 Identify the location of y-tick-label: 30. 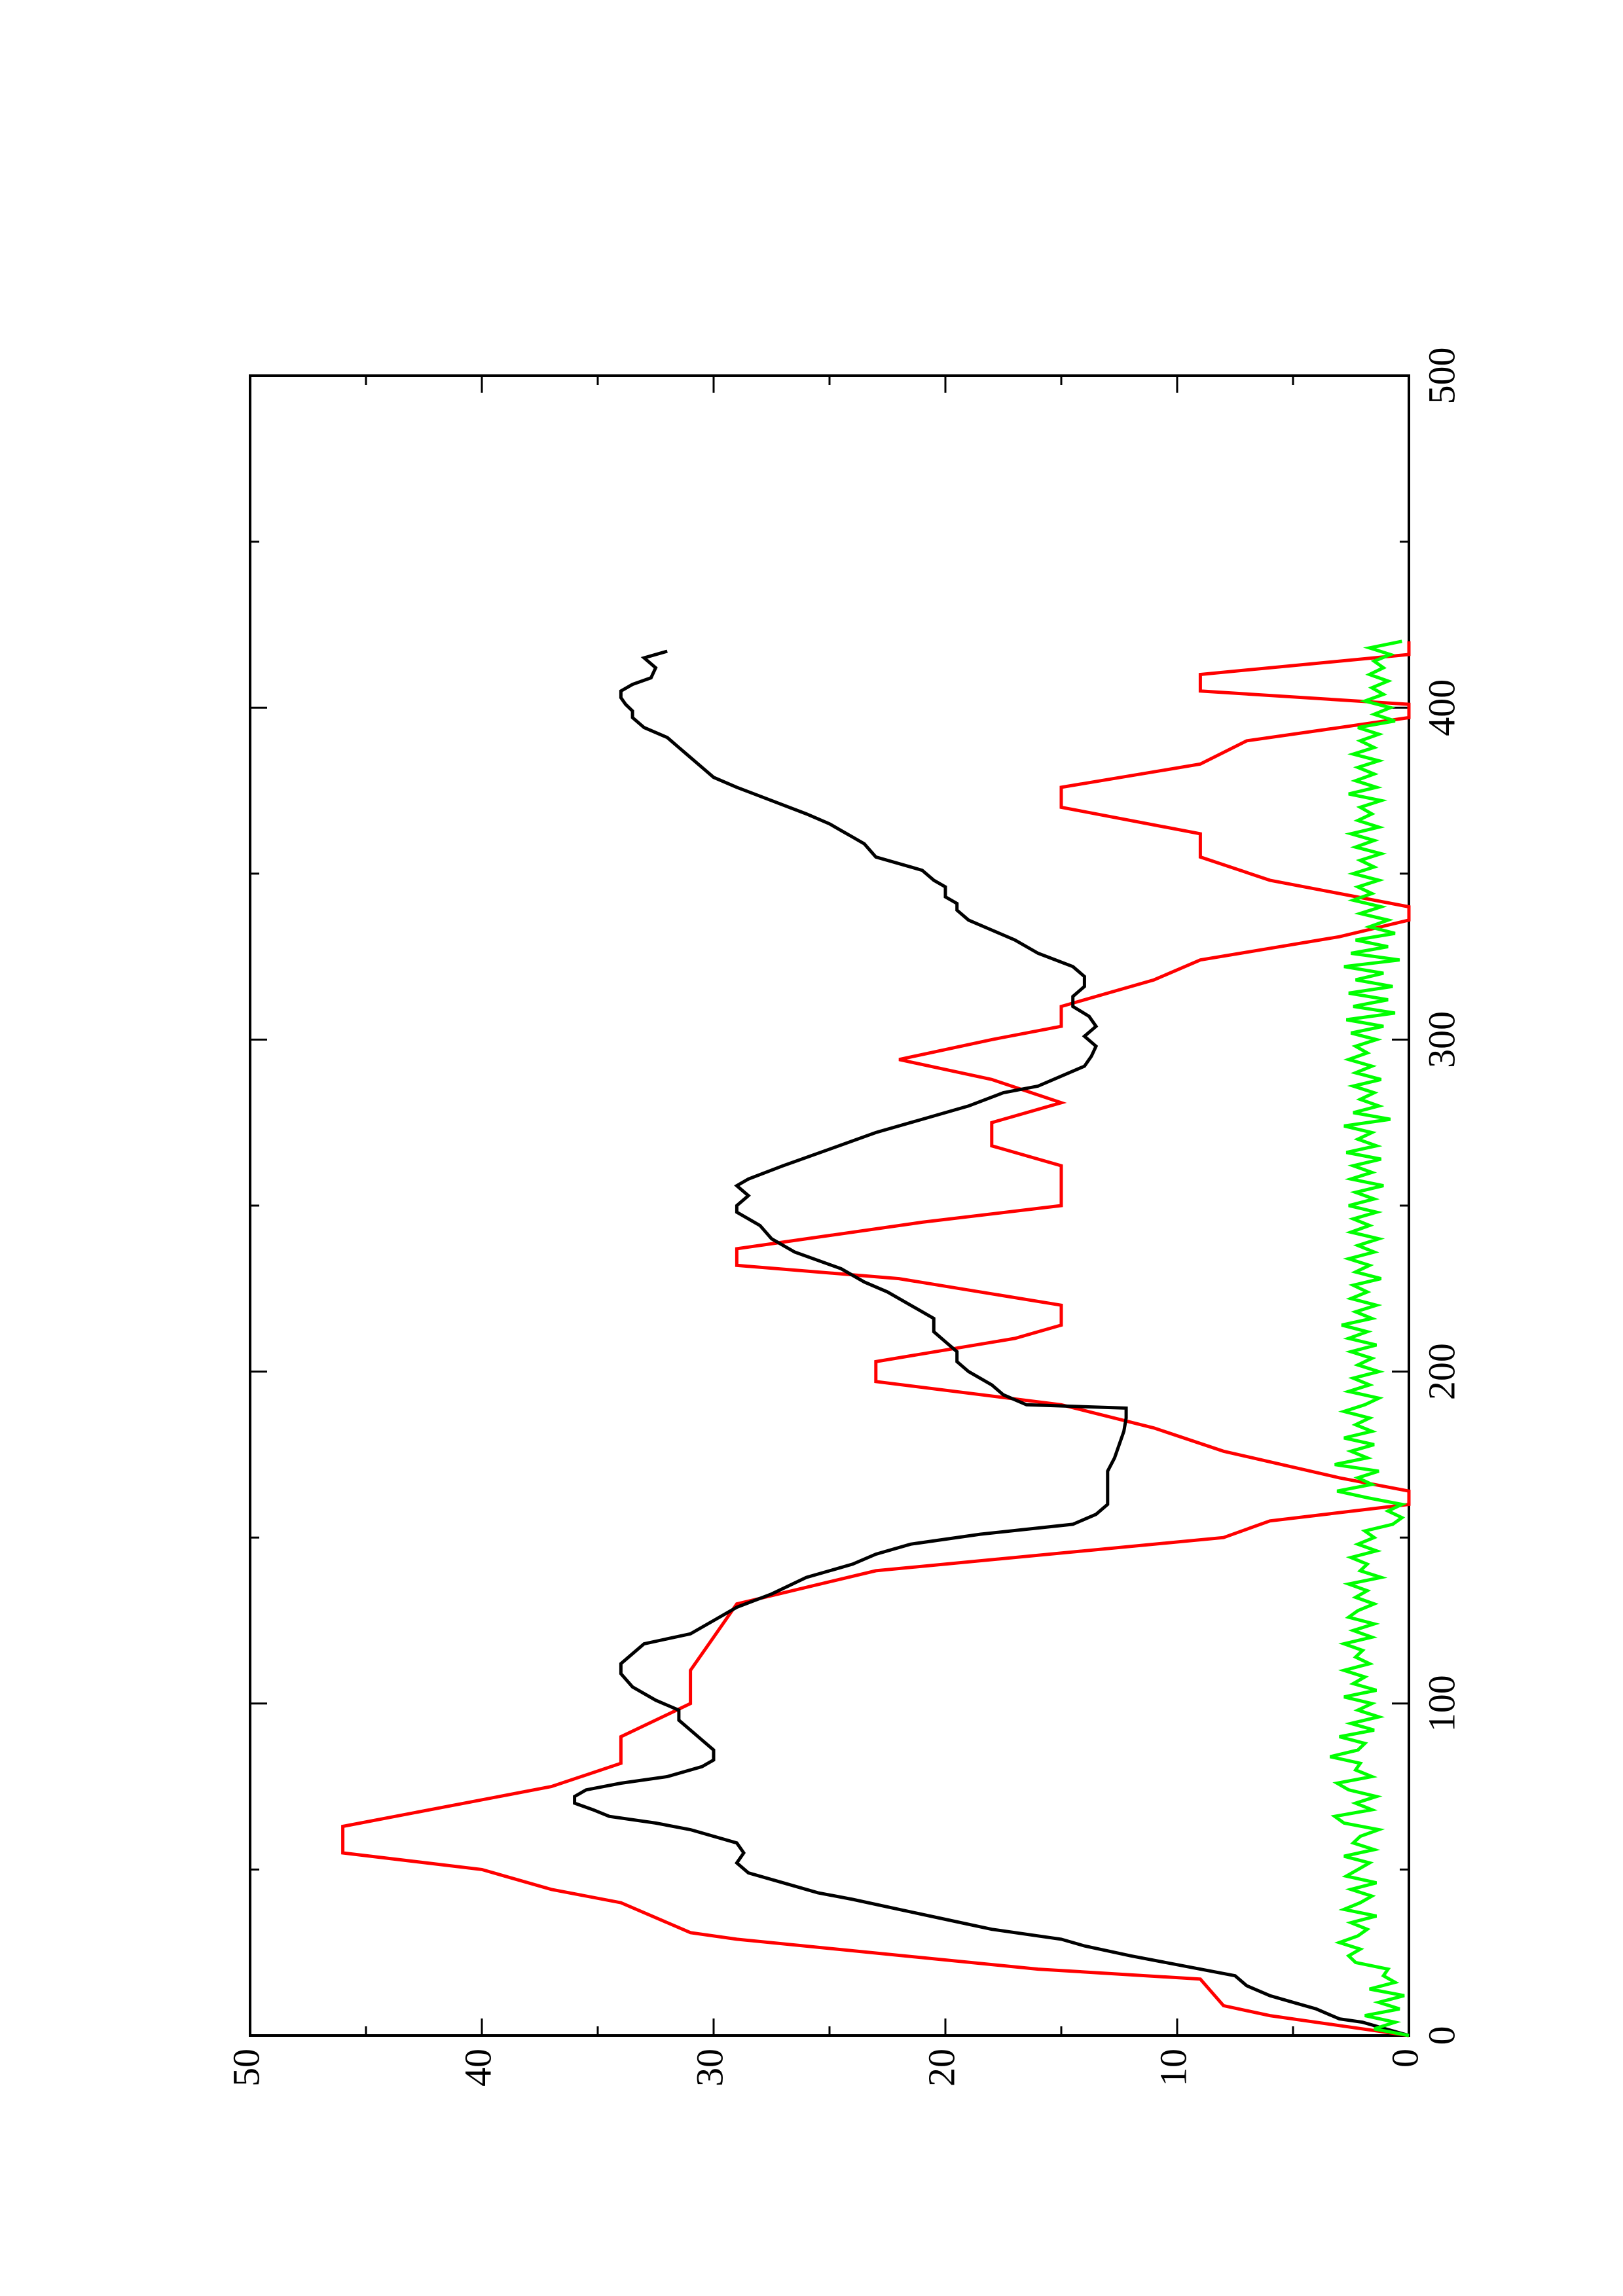
(709, 2068).